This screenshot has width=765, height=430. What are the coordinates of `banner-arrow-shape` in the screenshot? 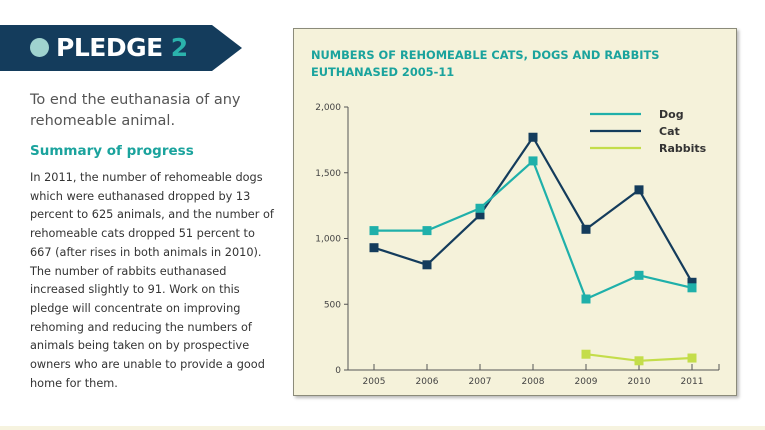 It's located at (227, 48).